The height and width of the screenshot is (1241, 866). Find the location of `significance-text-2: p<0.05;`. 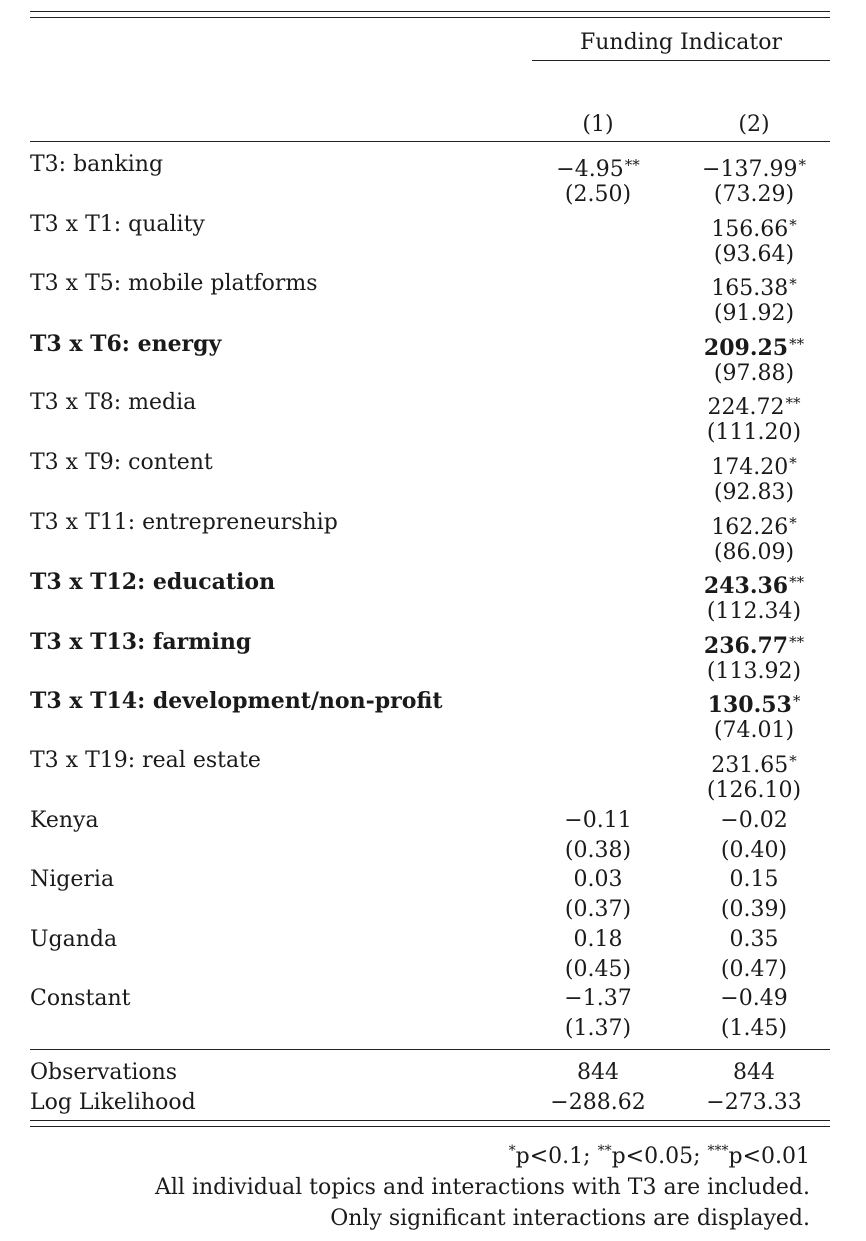

significance-text-2: p<0.05; is located at coordinates (659, 1156).